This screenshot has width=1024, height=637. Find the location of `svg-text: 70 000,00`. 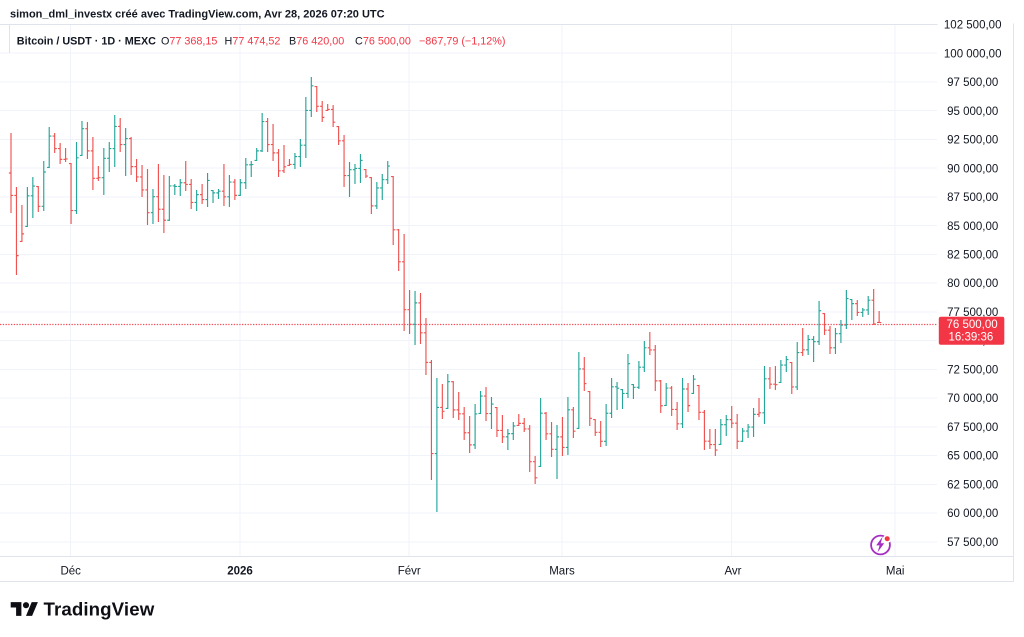

svg-text: 70 000,00 is located at coordinates (972, 399).